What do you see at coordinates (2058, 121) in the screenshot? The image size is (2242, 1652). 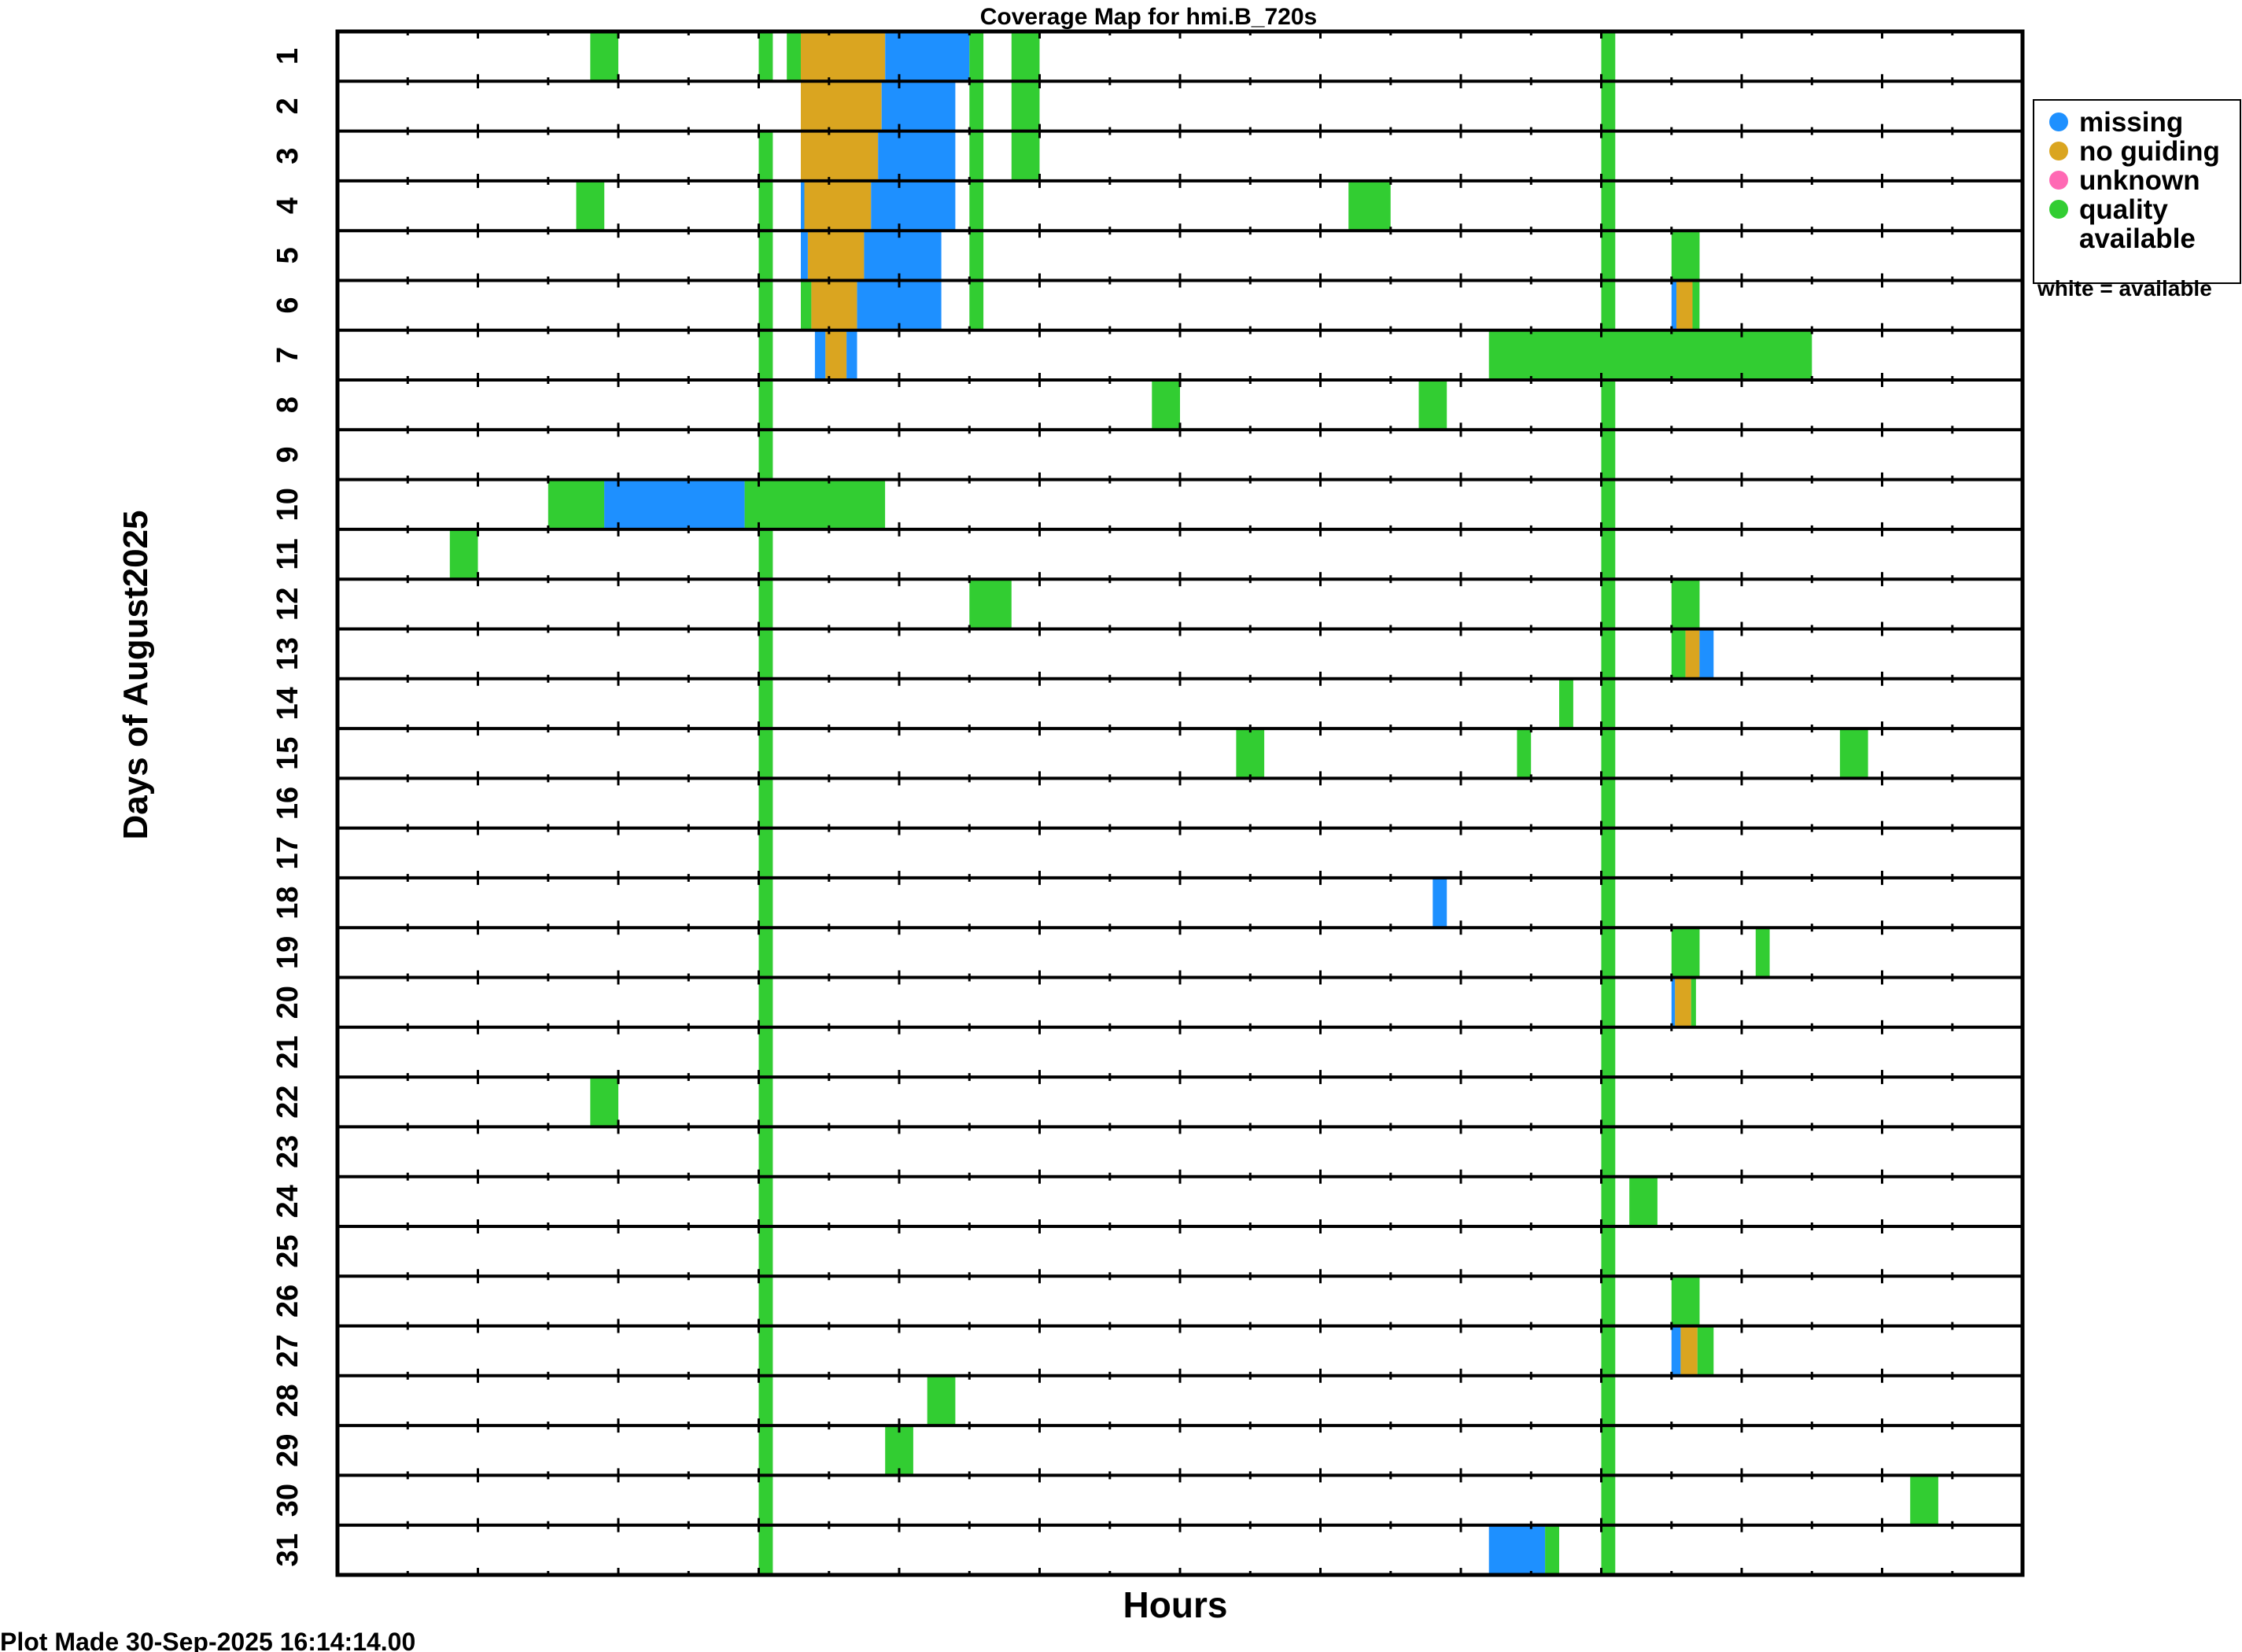 I see `legend-marker-missing` at bounding box center [2058, 121].